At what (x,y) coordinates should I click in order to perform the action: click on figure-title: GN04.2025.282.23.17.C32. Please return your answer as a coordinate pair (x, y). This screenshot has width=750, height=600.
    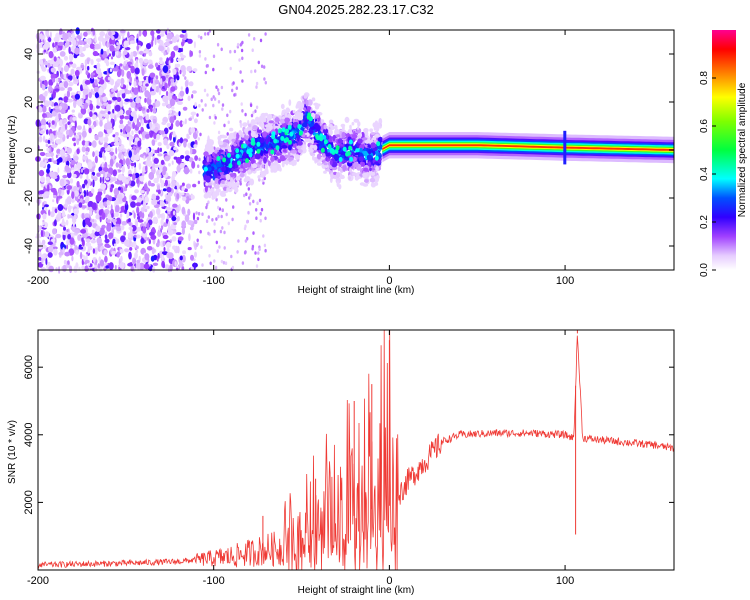
    Looking at the image, I should click on (355, 9).